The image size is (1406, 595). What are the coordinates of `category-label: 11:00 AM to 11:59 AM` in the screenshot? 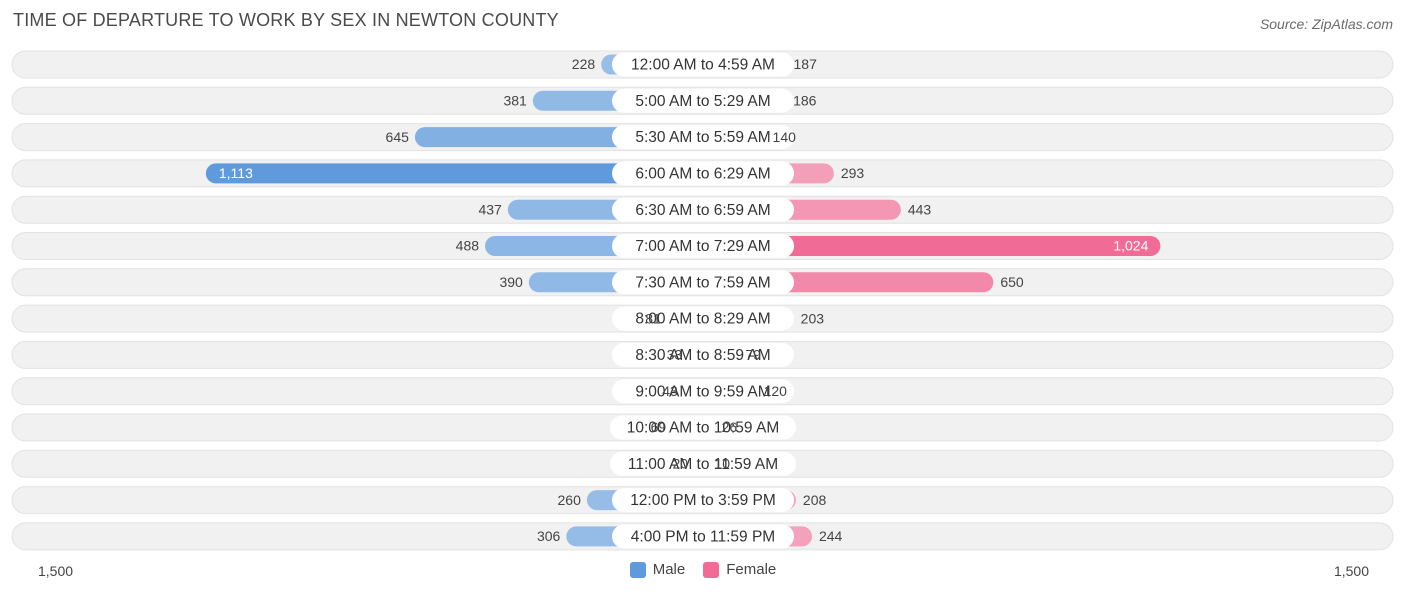 It's located at (703, 464).